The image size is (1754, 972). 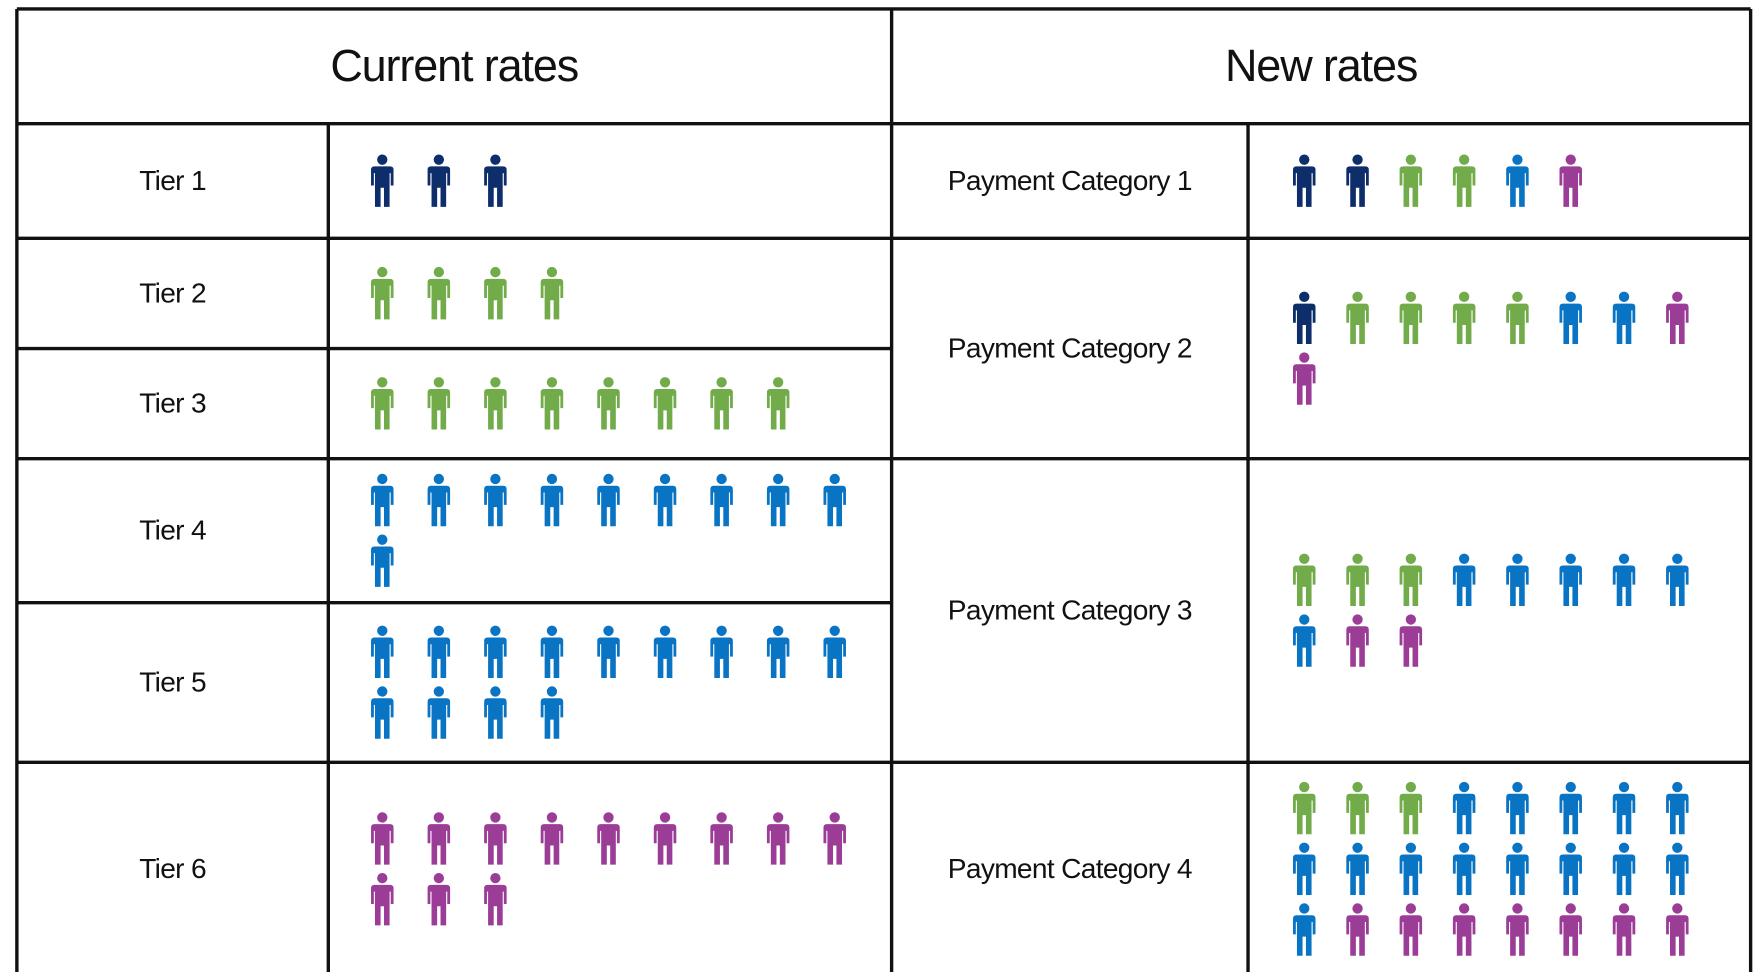 What do you see at coordinates (172, 181) in the screenshot?
I see `row-label: Tier 1` at bounding box center [172, 181].